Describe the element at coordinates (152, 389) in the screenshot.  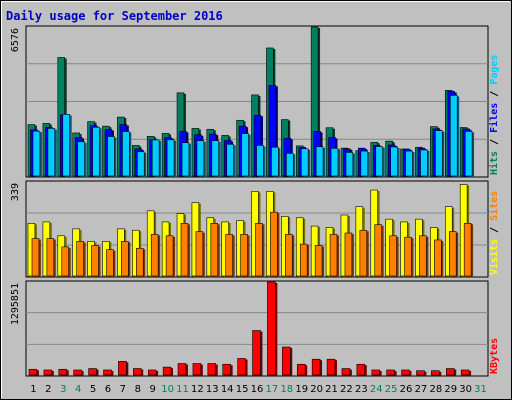
I see `x-tick-label-day-9: 9` at that location.